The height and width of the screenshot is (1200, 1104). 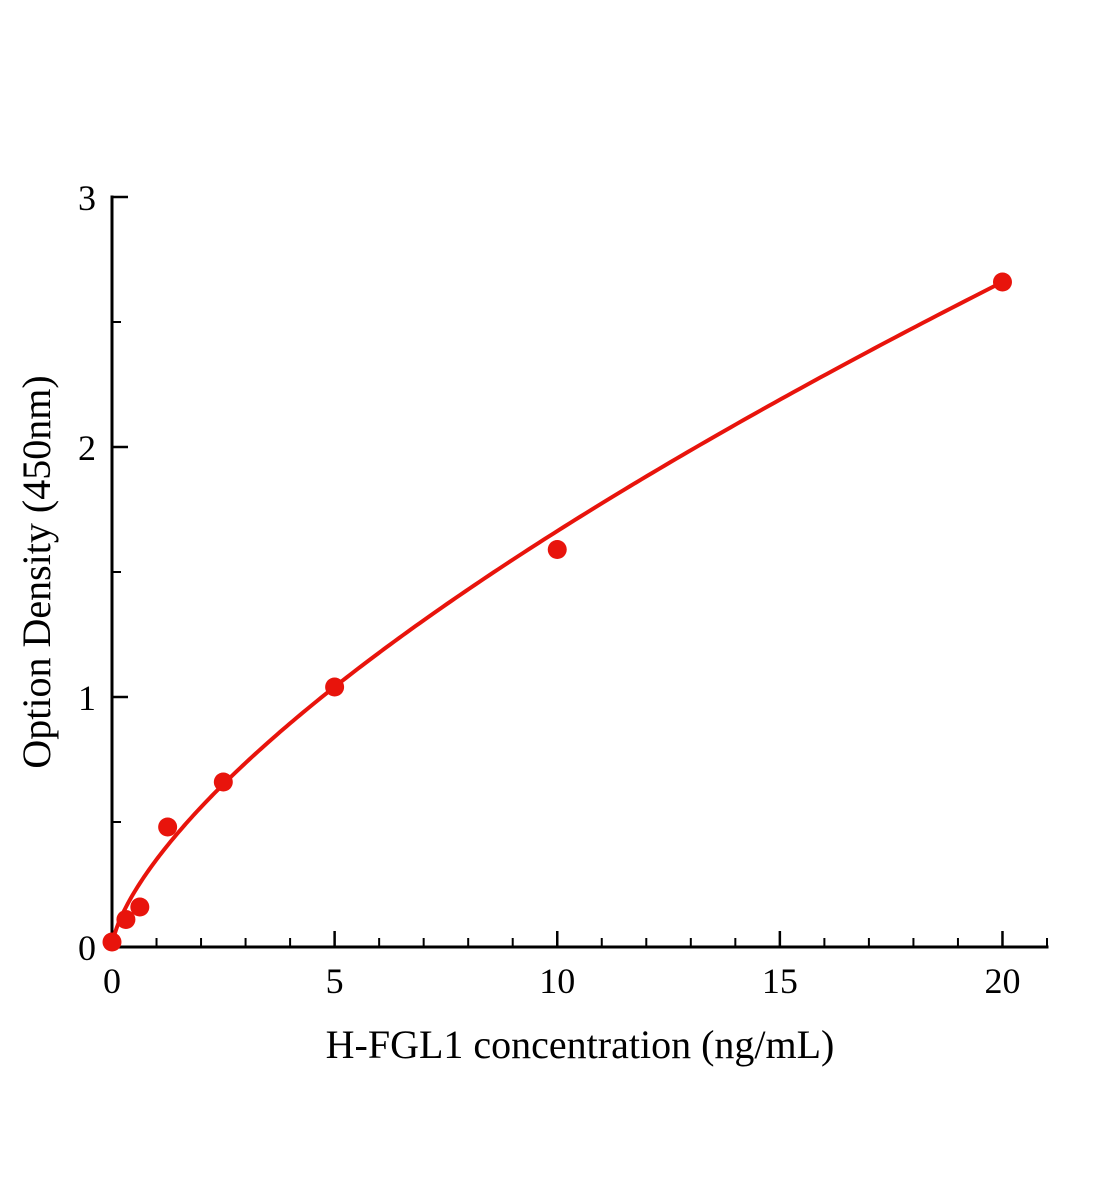 I want to click on y-tick-label: 2, so click(x=87, y=448).